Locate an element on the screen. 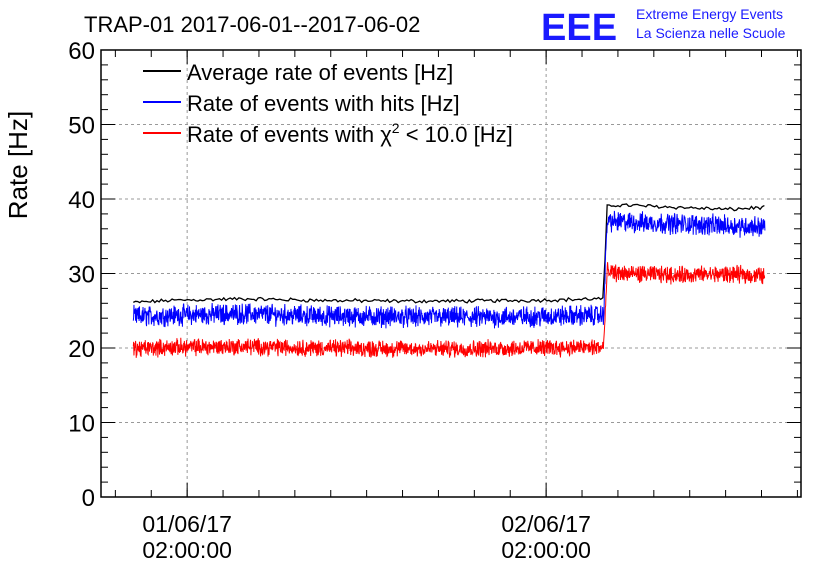  series-chi2-line is located at coordinates (449, 310).